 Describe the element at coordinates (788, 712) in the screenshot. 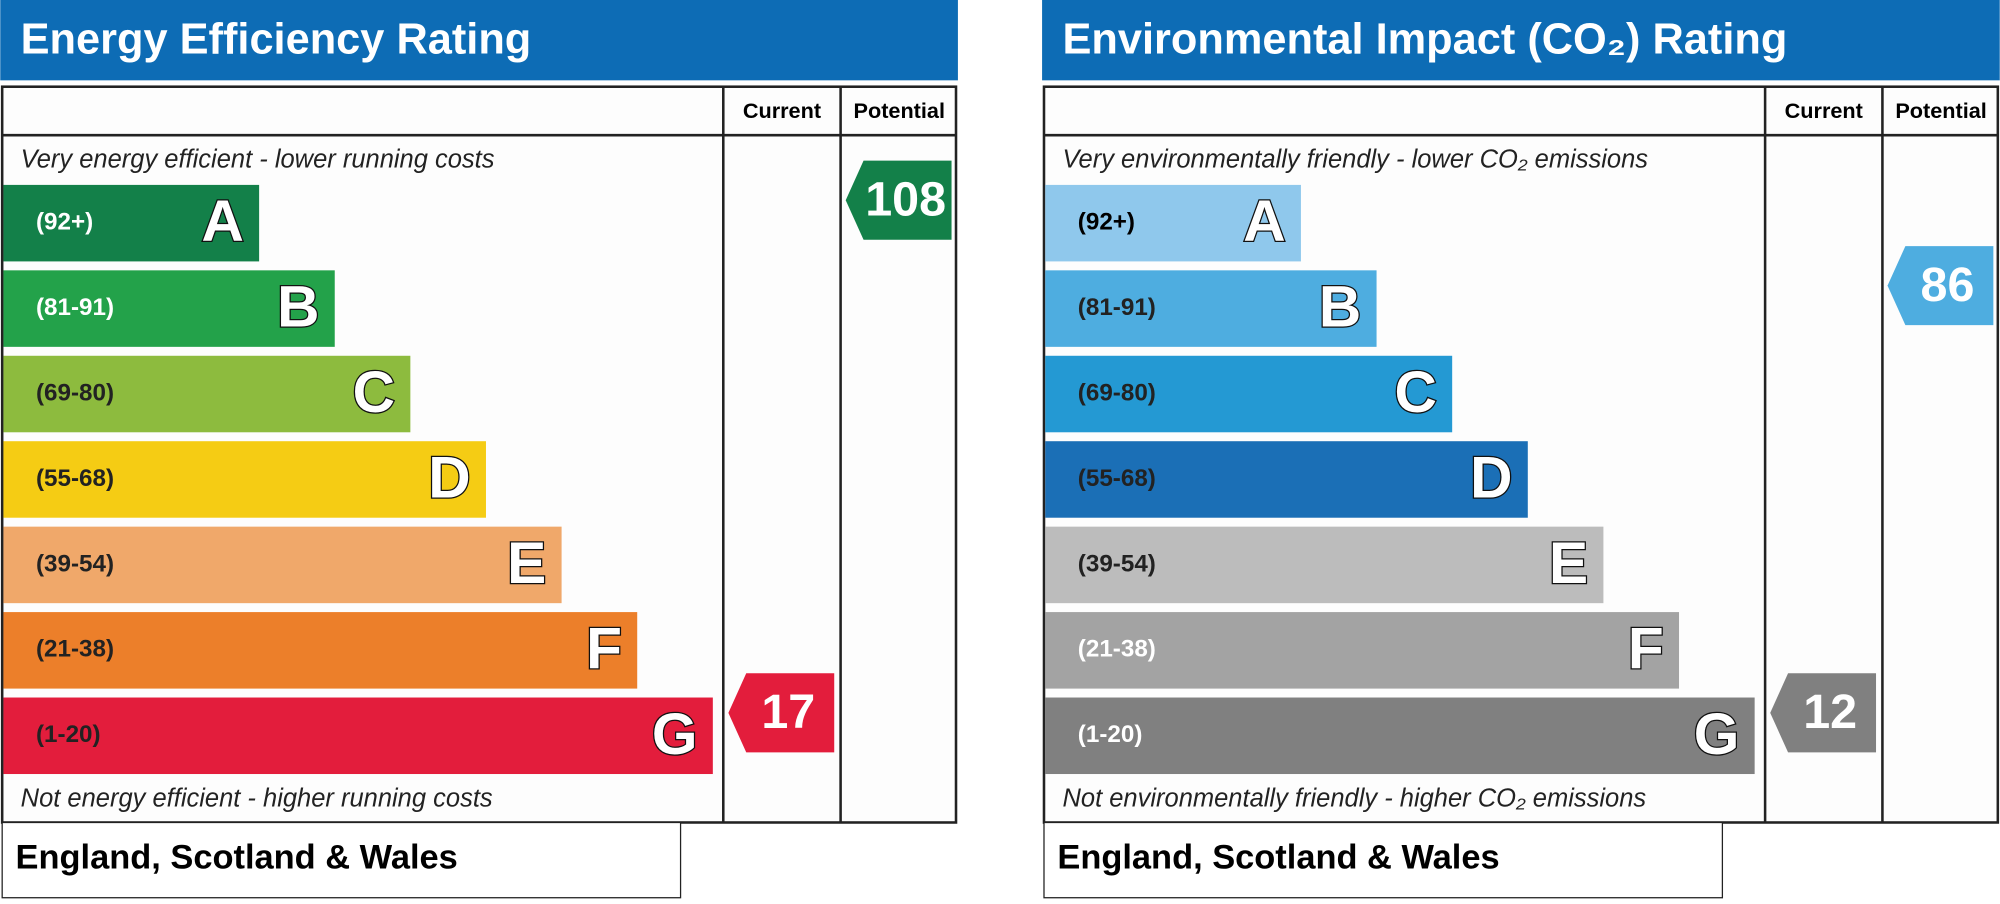

I see `current-value: 17` at that location.